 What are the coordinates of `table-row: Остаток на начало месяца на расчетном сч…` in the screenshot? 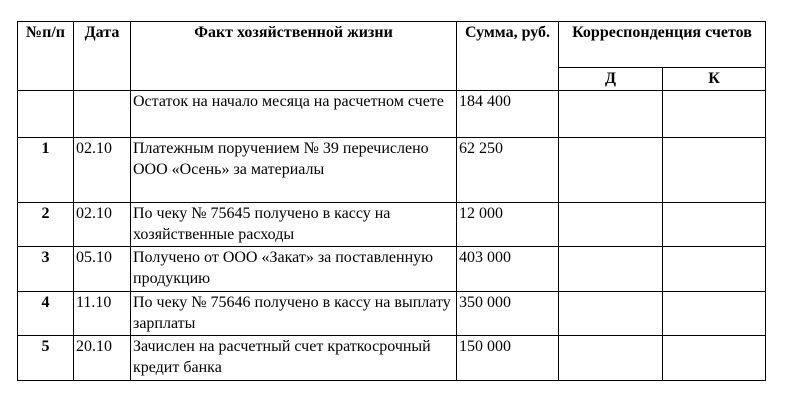 It's located at (391, 114).